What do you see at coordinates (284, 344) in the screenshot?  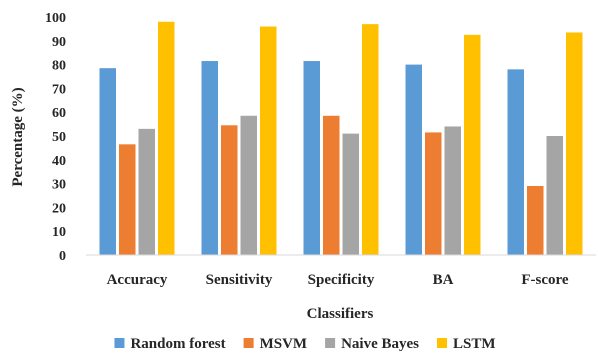 I see `legend-label: MSVM` at bounding box center [284, 344].